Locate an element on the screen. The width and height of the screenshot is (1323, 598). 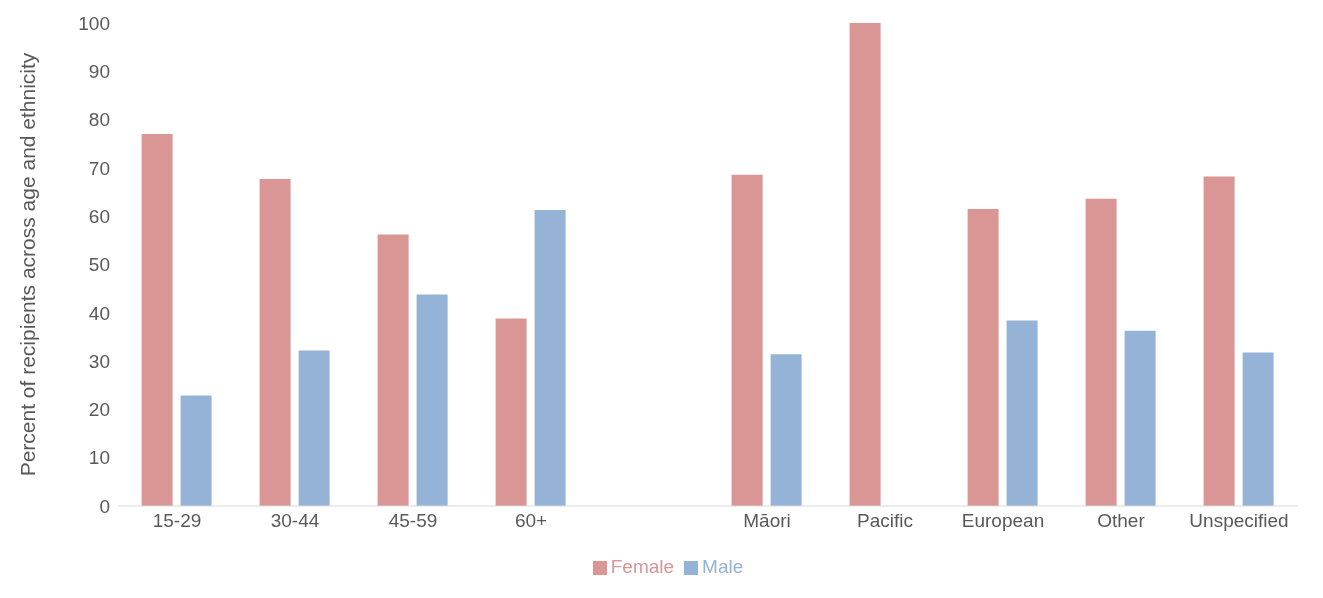
x-tick-label: 60+ is located at coordinates (531, 521).